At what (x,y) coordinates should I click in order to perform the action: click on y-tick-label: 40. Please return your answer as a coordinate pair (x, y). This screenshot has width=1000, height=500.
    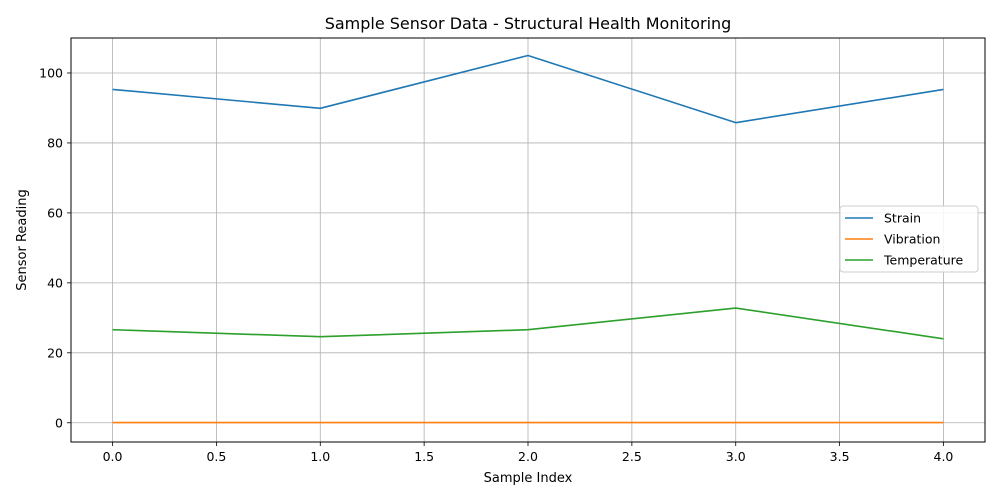
    Looking at the image, I should click on (55, 282).